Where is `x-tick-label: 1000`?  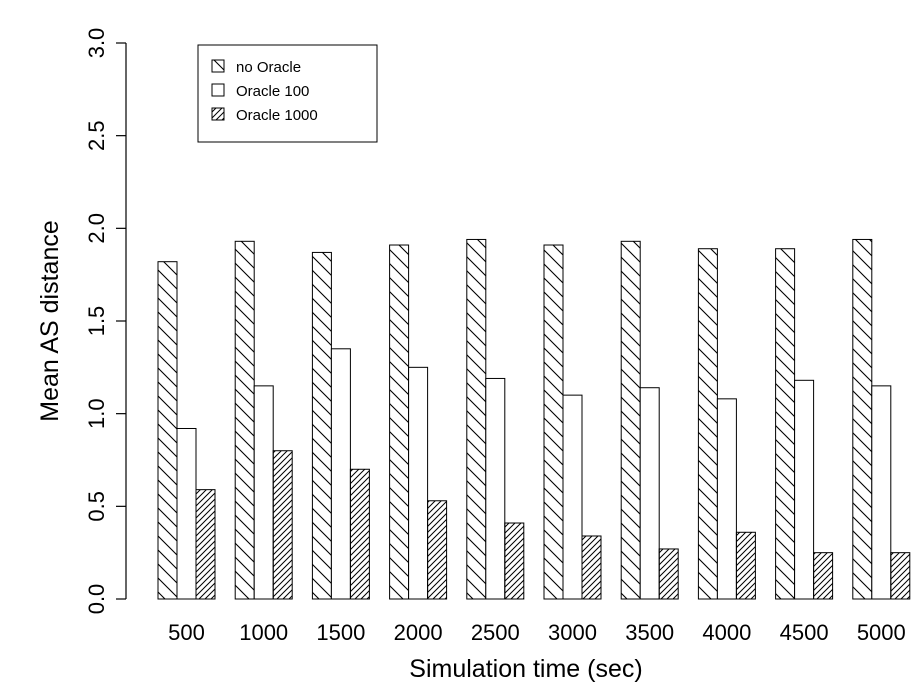 x-tick-label: 1000 is located at coordinates (263, 632).